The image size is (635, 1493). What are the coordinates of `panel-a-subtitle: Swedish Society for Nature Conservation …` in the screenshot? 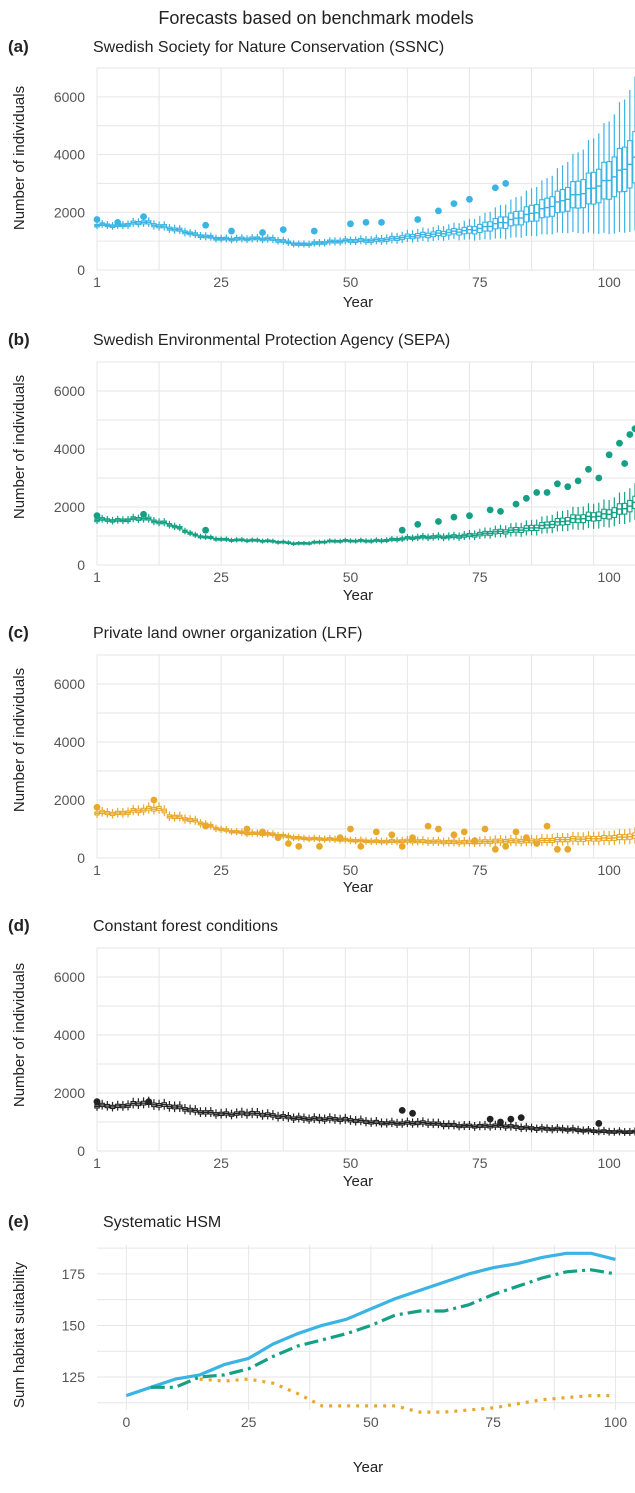 It's located at (268, 47).